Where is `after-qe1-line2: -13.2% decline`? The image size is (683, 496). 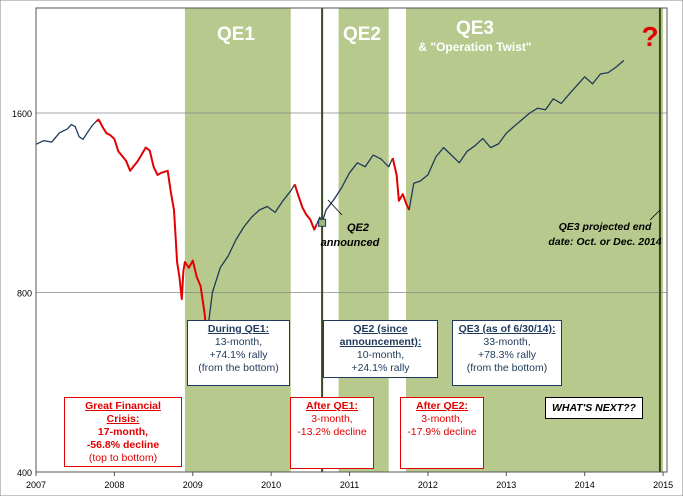
after-qe1-line2: -13.2% decline is located at coordinates (332, 432).